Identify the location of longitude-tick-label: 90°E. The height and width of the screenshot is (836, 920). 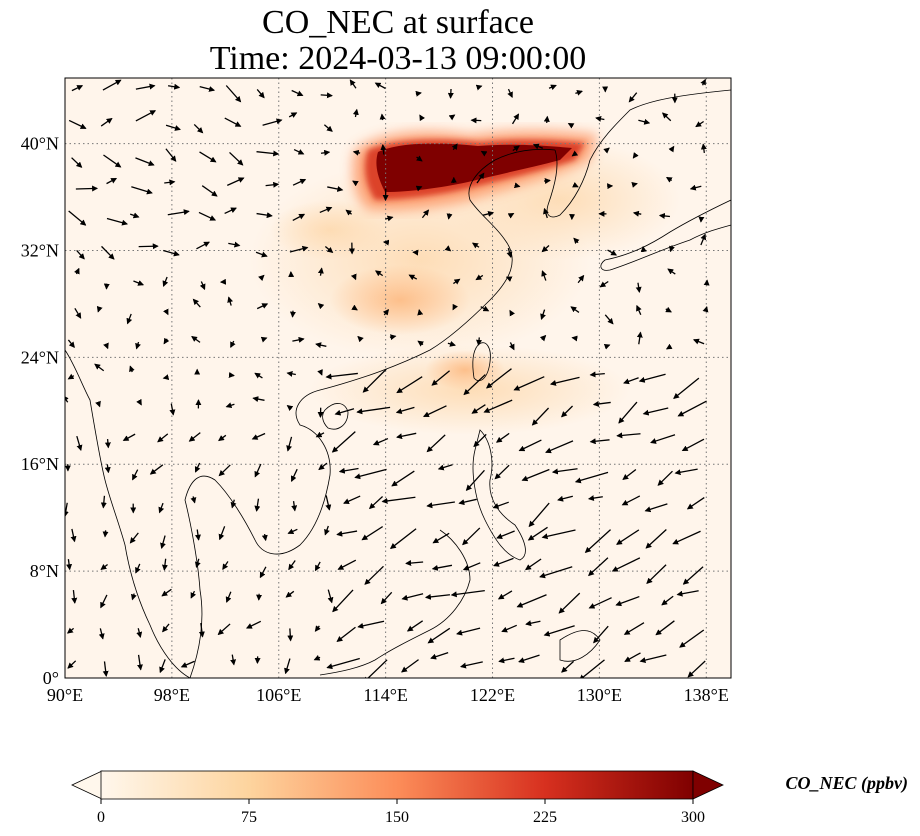
(65, 695).